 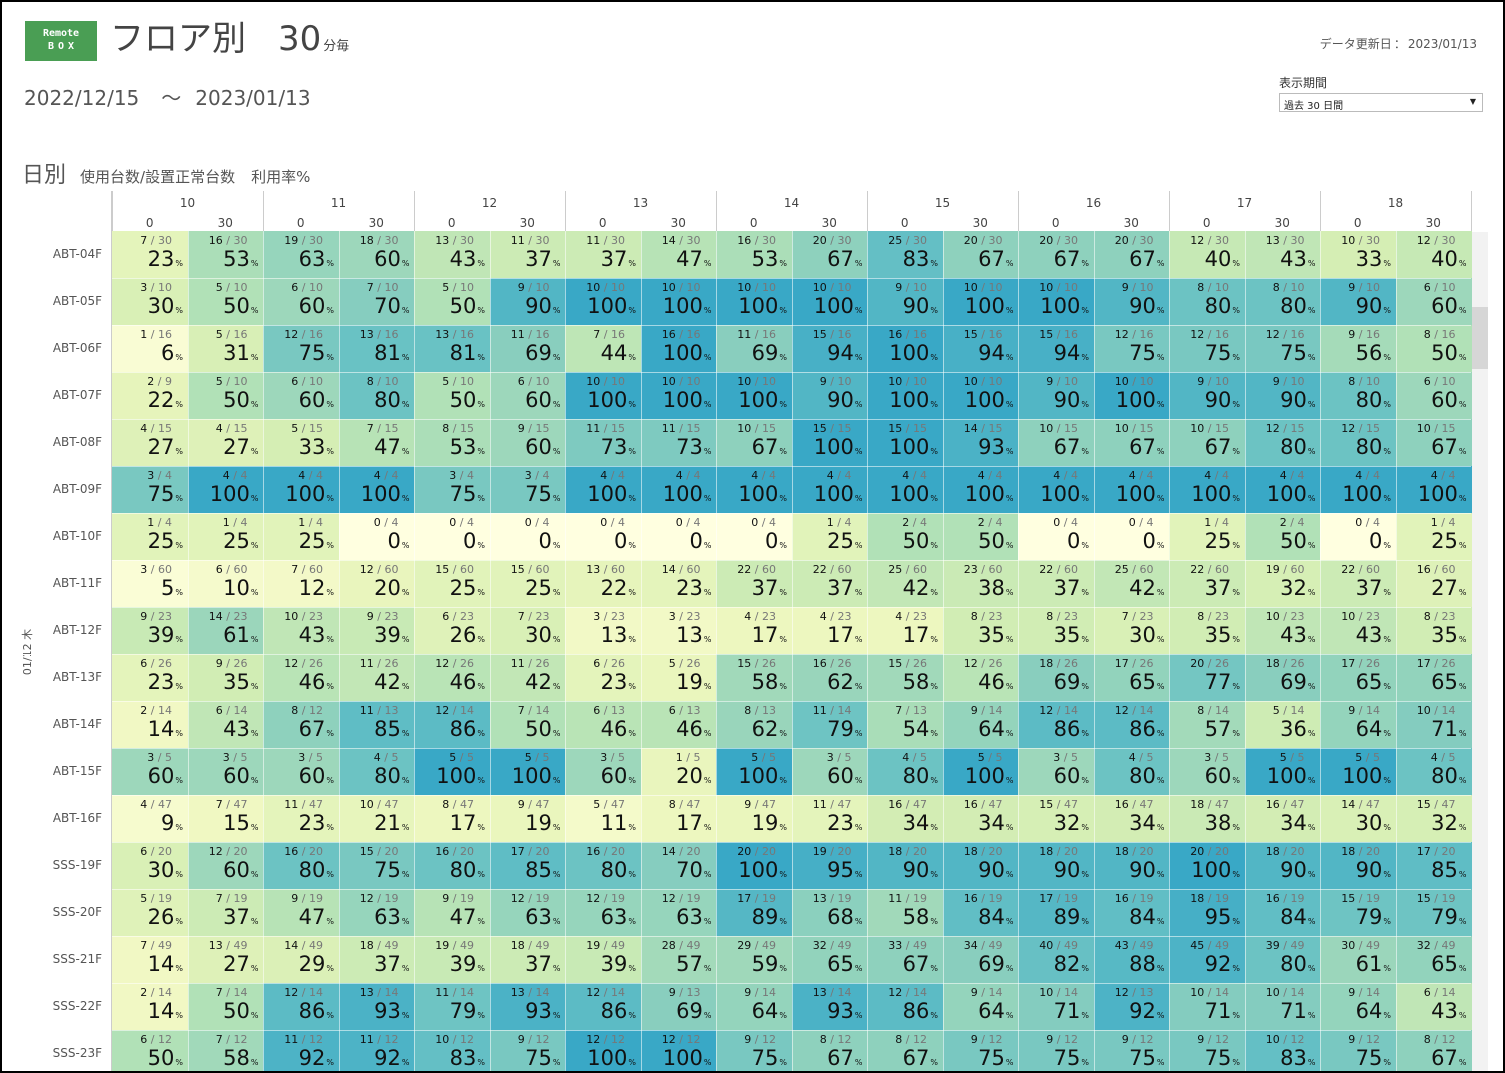 I want to click on heatmap-cell: 6 / 20 30%, so click(x=150, y=865).